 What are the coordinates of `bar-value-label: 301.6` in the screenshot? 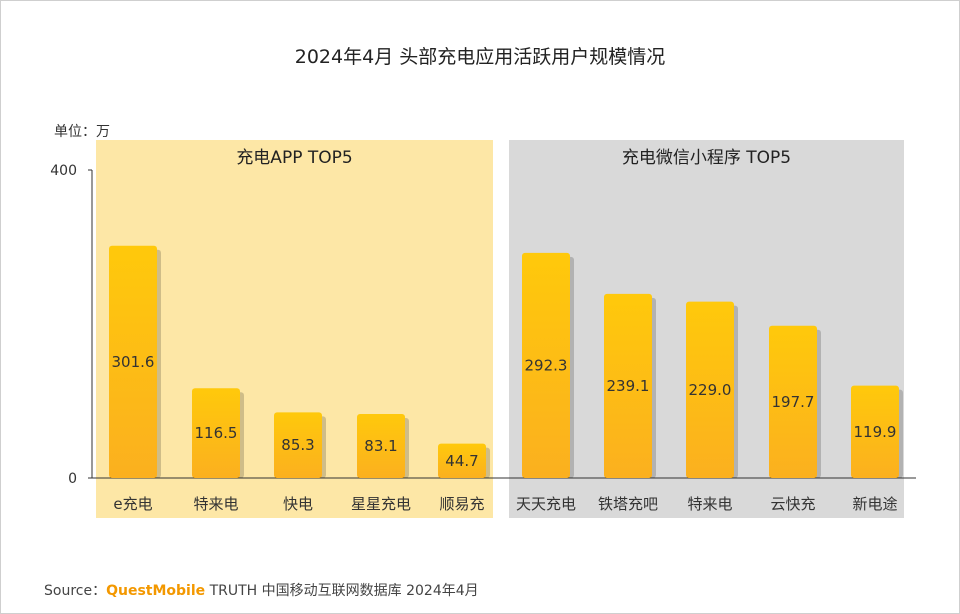 It's located at (133, 362).